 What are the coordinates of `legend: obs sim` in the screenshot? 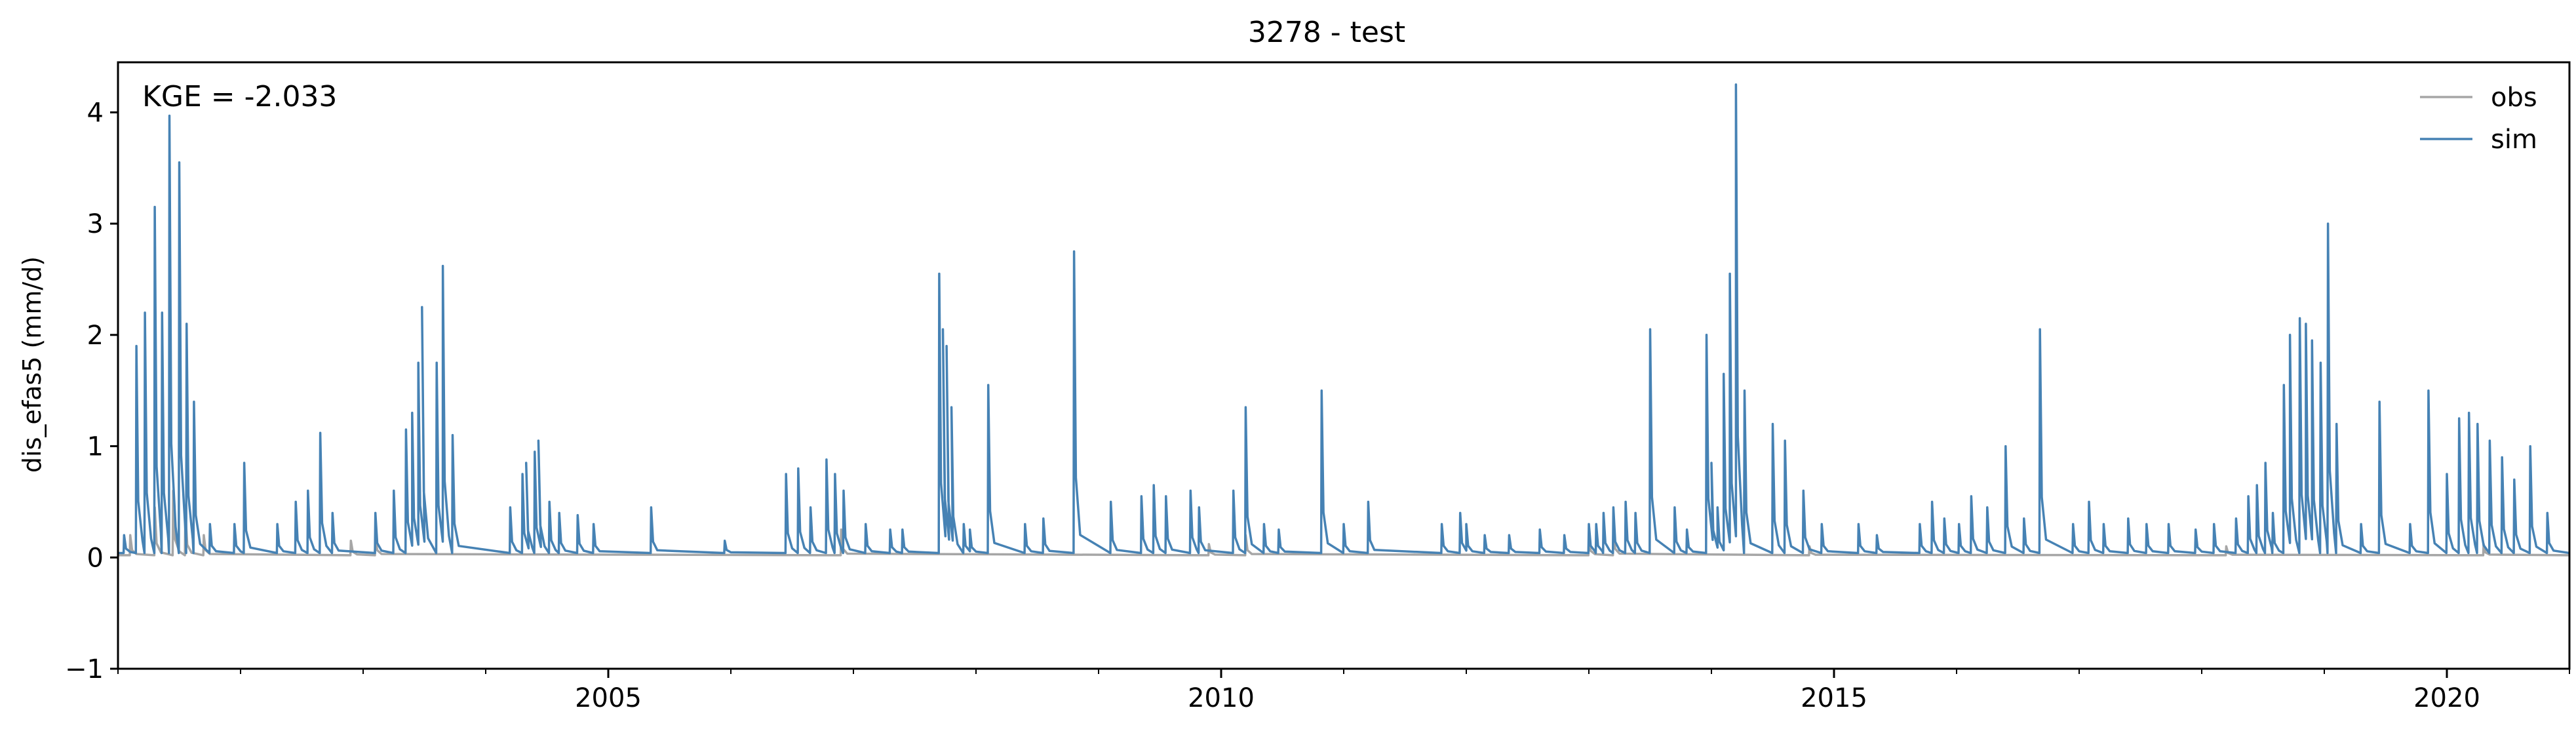 It's located at (2478, 119).